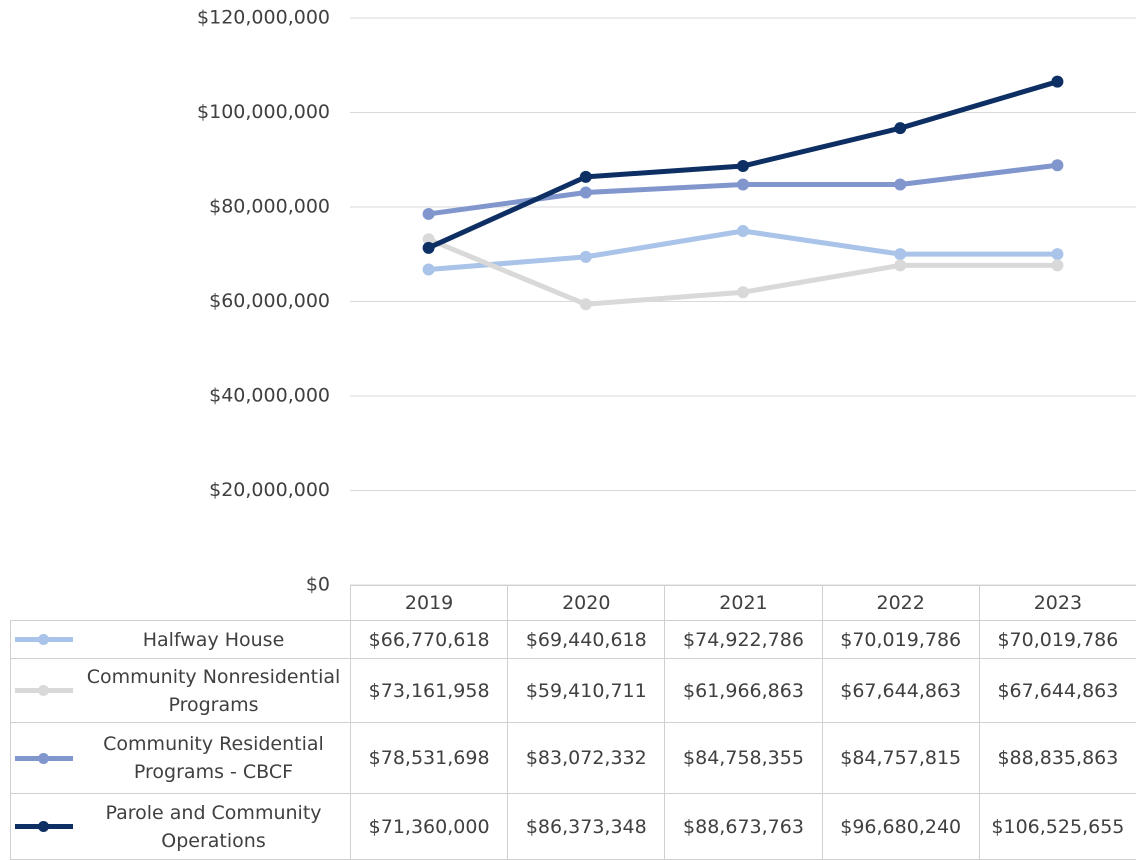 The width and height of the screenshot is (1136, 860). I want to click on data-label: $61,966,863, so click(743, 690).